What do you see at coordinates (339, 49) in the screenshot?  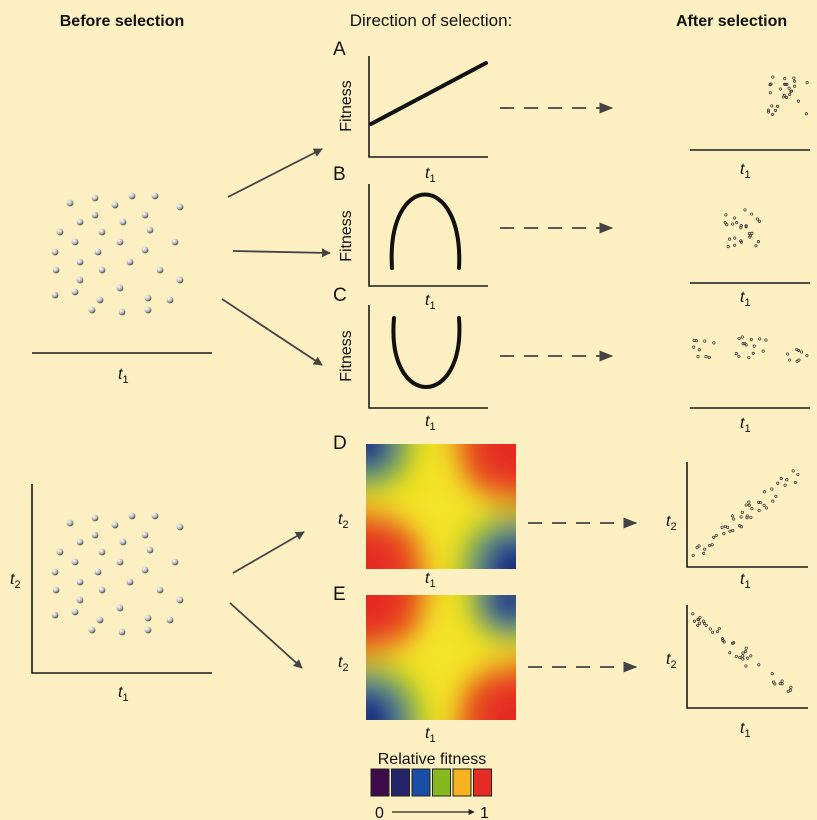 I see `panel-a-label: A` at bounding box center [339, 49].